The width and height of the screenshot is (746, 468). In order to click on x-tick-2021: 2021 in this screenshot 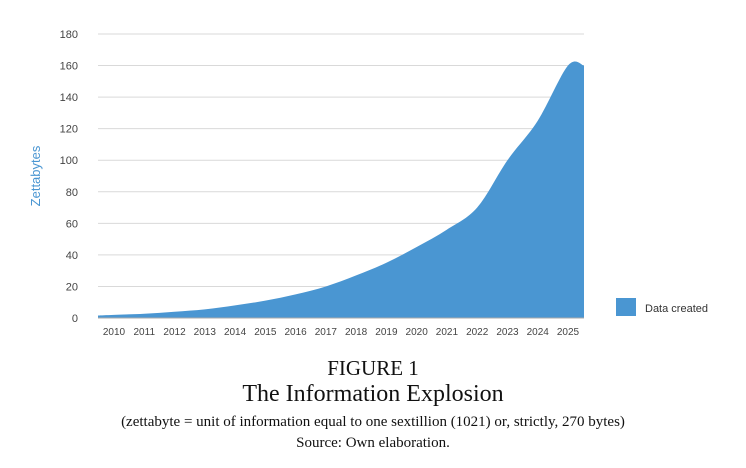, I will do `click(447, 332)`.